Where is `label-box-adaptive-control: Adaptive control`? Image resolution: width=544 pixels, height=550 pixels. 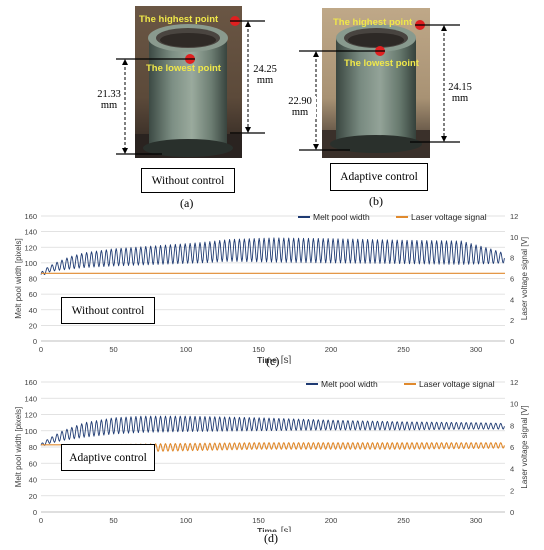 label-box-adaptive-control: Adaptive control is located at coordinates (379, 177).